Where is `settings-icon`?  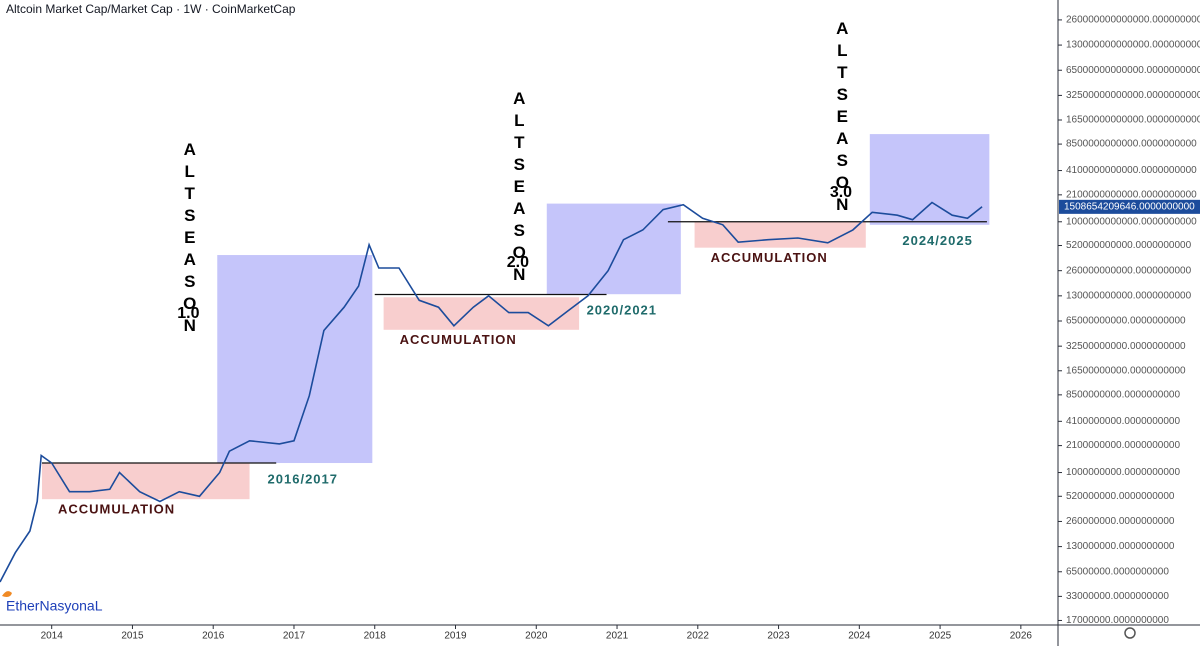
settings-icon is located at coordinates (1130, 633).